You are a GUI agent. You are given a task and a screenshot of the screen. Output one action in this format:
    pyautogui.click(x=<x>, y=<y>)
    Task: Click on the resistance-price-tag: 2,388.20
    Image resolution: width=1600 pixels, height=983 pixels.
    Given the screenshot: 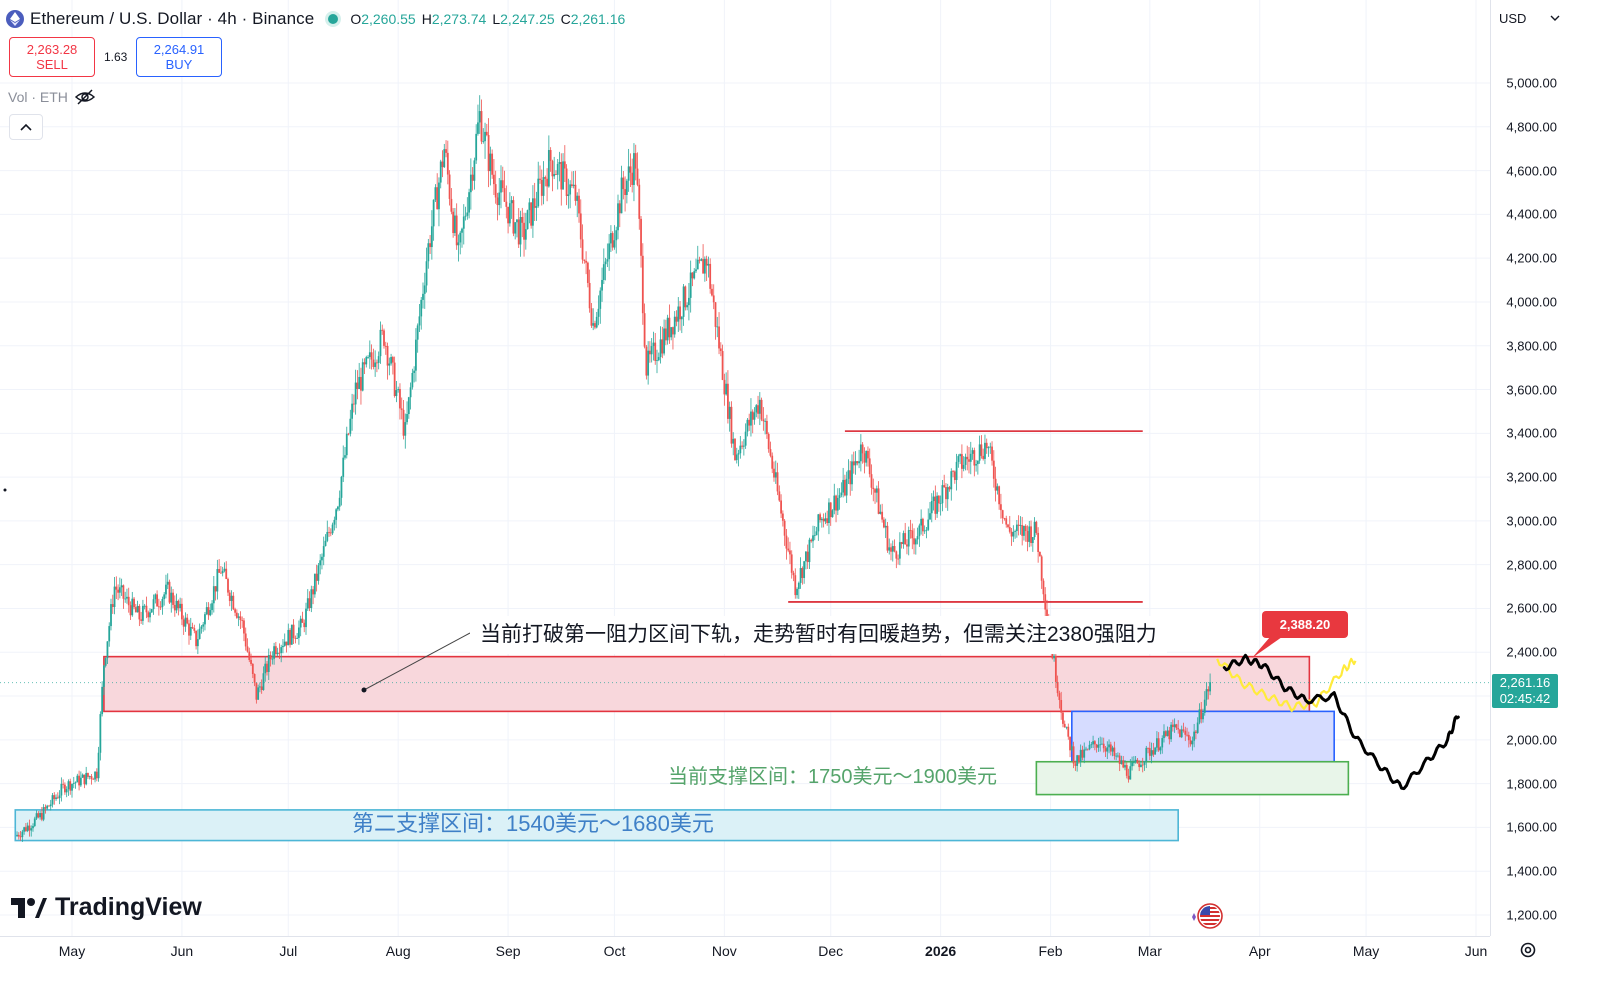 What is the action you would take?
    pyautogui.click(x=1305, y=624)
    